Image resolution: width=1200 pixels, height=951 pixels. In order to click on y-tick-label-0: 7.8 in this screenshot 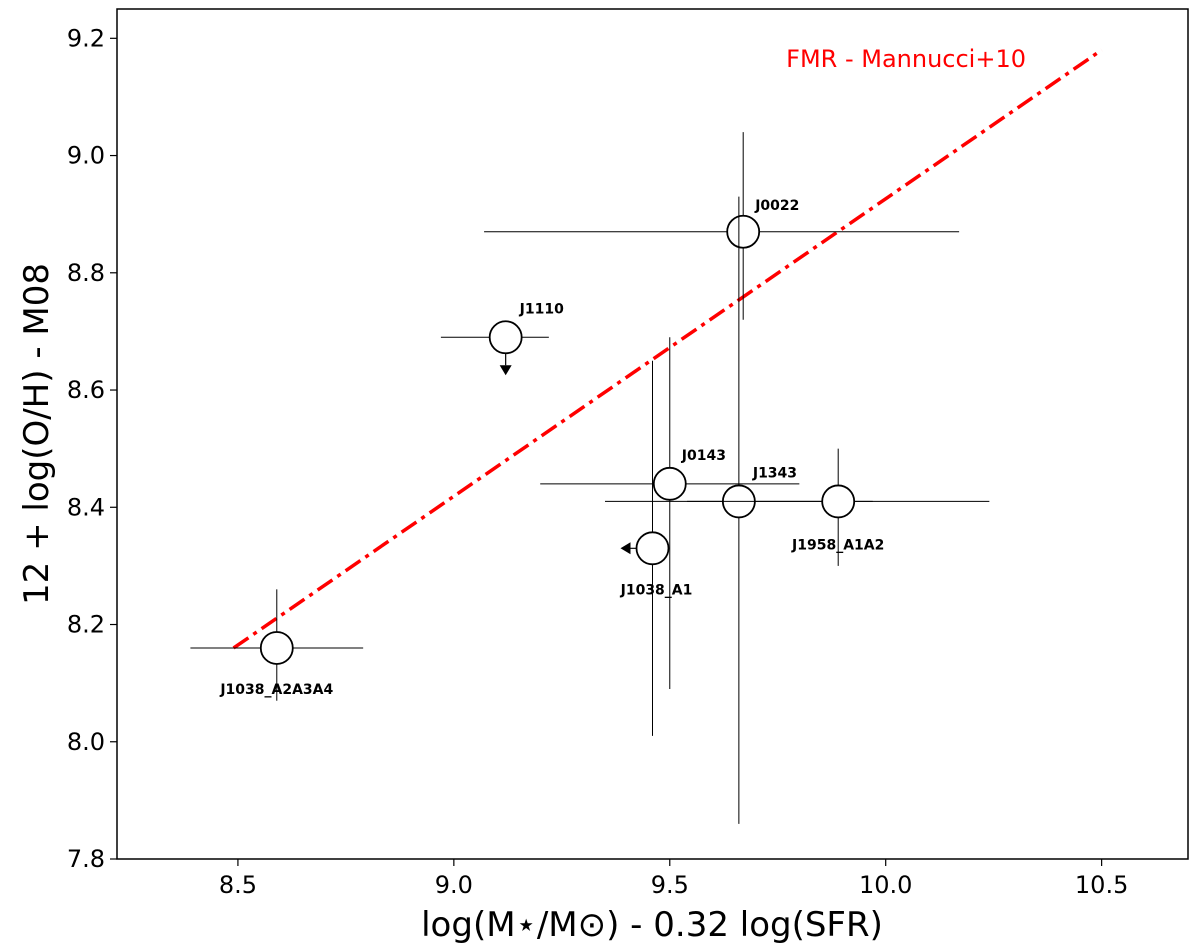, I will do `click(86, 859)`.